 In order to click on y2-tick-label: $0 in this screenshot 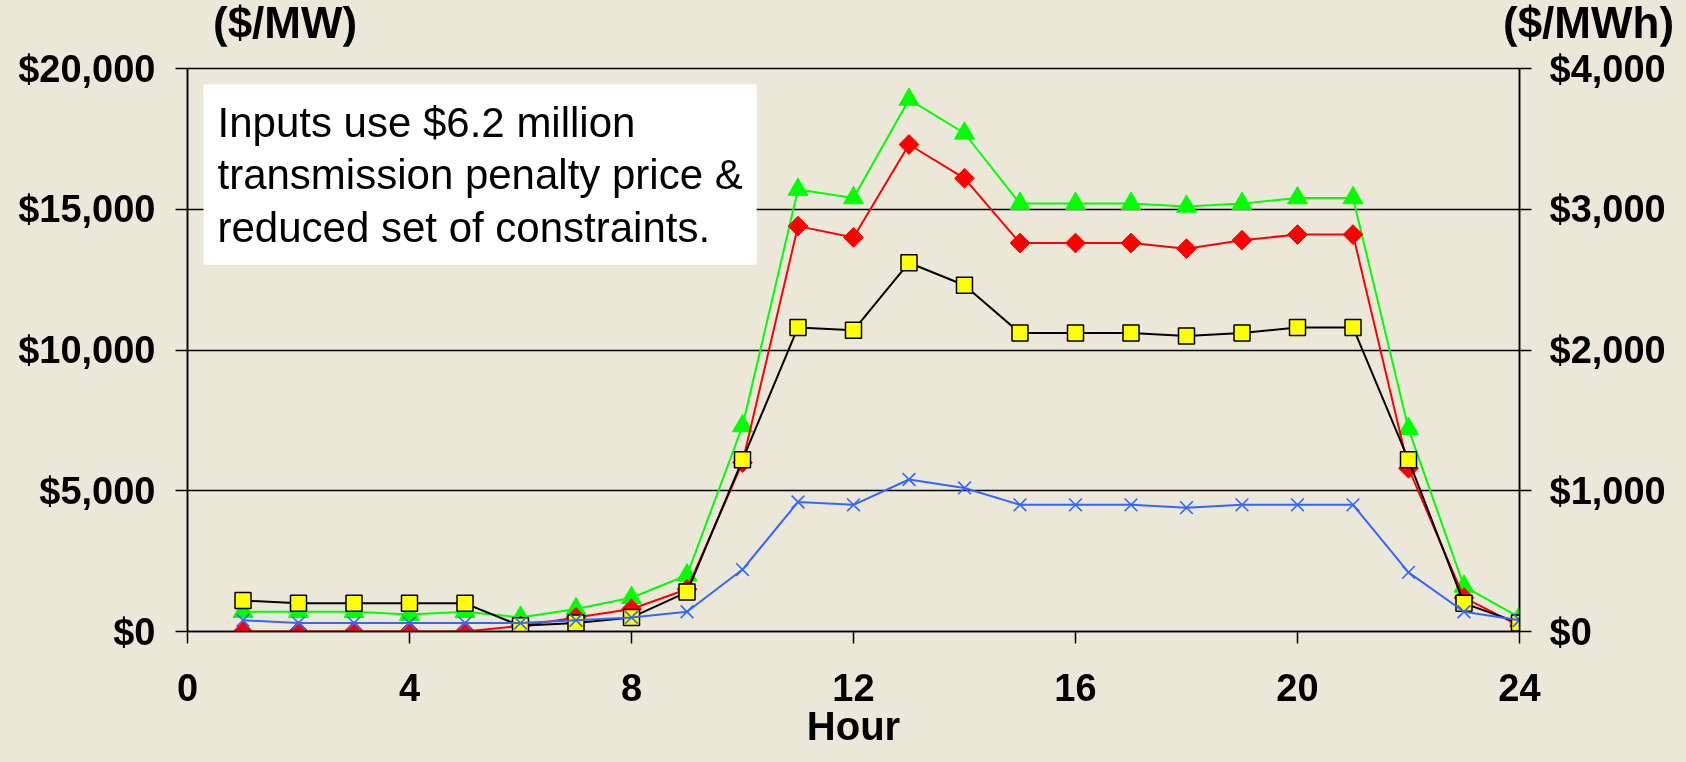, I will do `click(1570, 631)`.